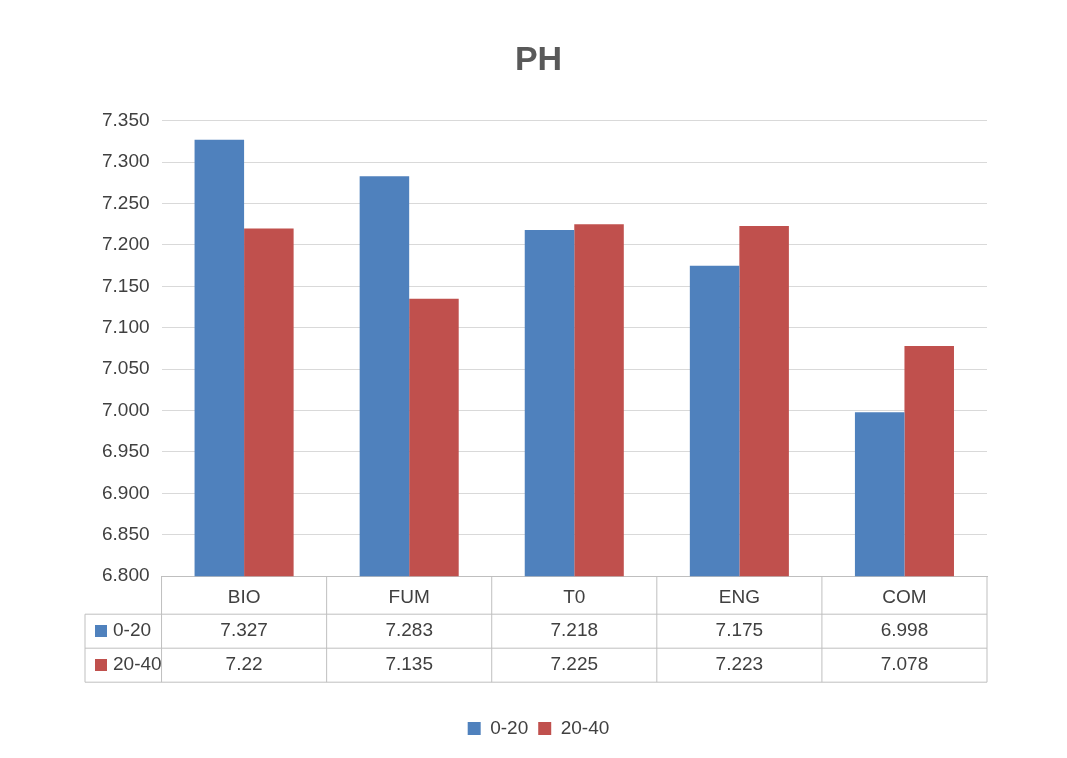  What do you see at coordinates (244, 664) in the screenshot?
I see `data-label: 7.22` at bounding box center [244, 664].